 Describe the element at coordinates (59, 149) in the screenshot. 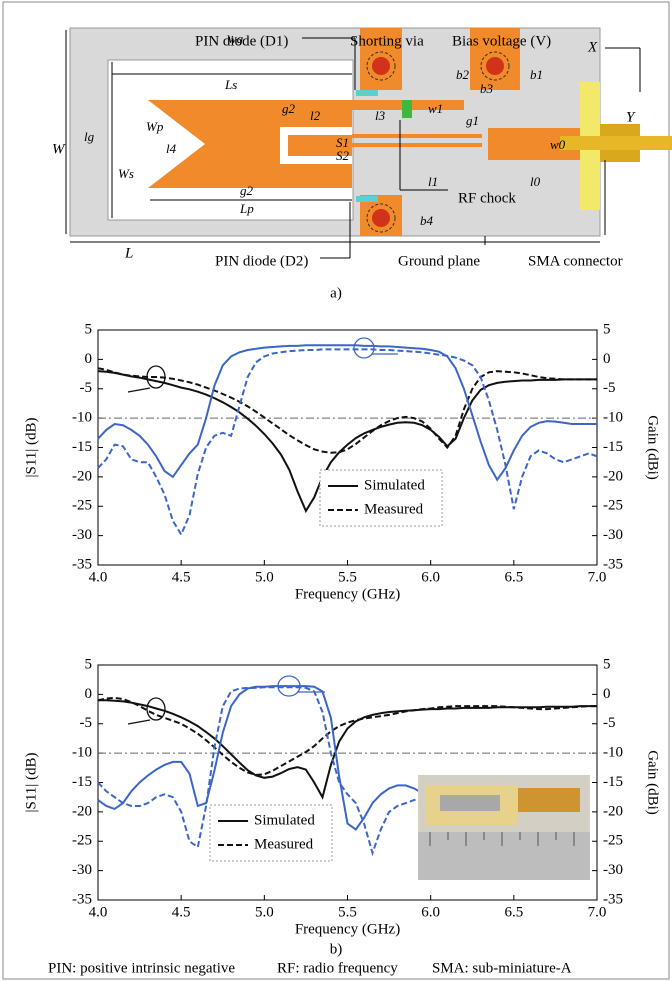

I see `label: W` at that location.